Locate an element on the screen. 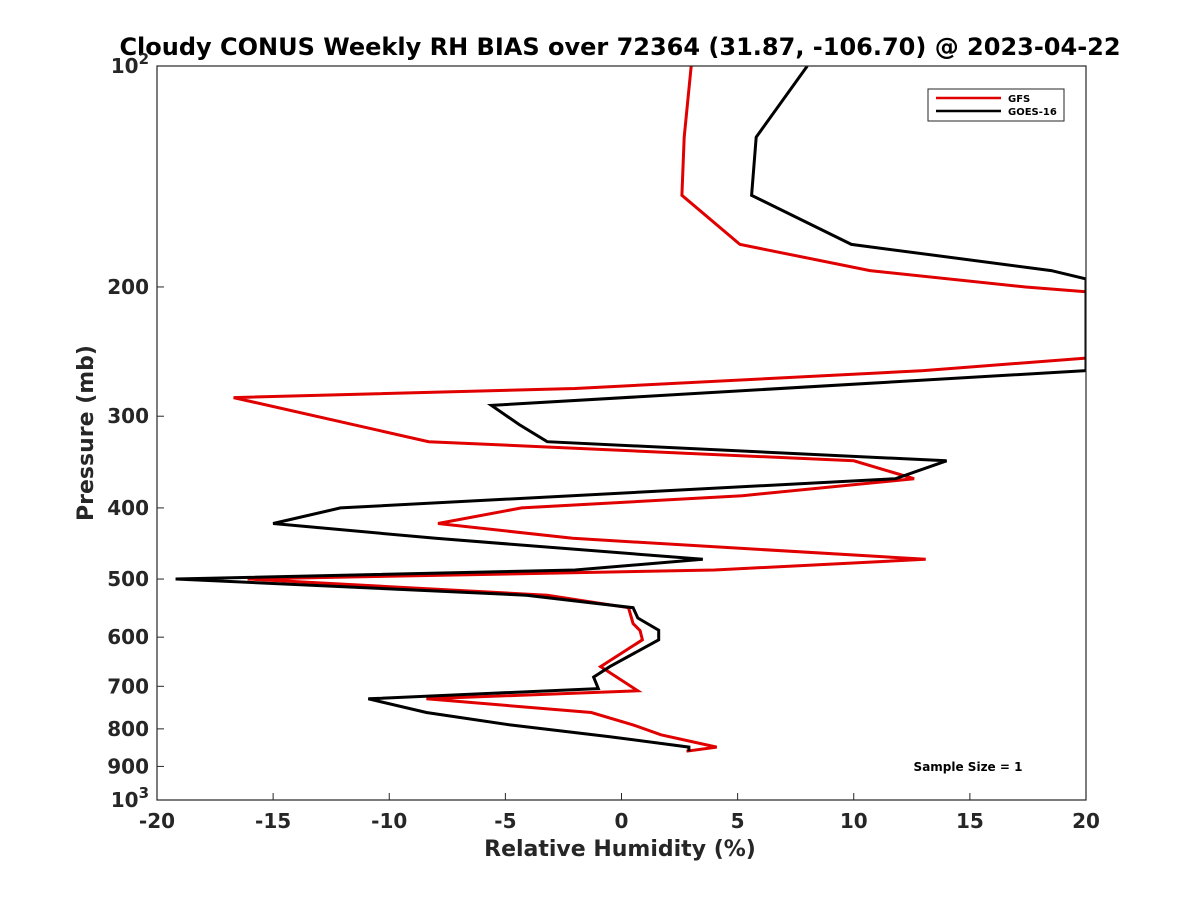 This screenshot has width=1200, height=900. sample-size-annotation: Sample Size = 1 is located at coordinates (968, 767).